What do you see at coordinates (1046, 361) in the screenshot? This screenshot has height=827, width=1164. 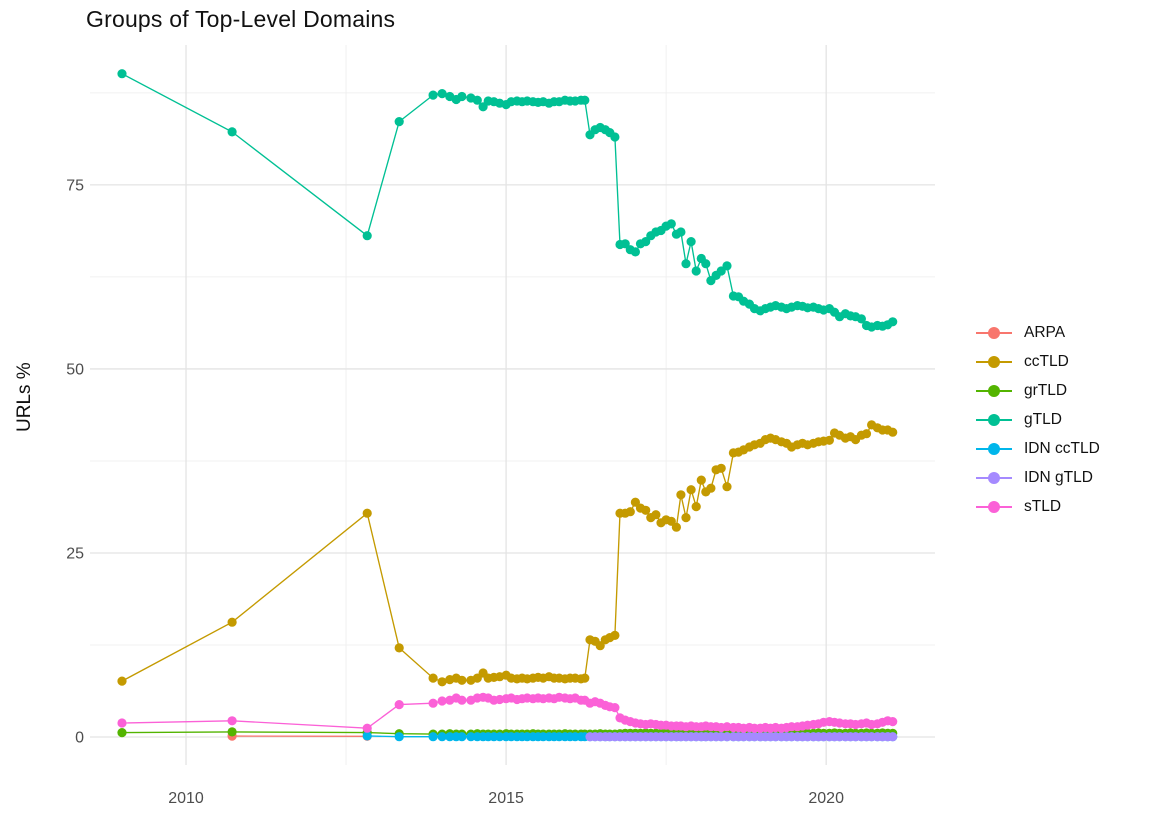 I see `legend-item-label: ccTLD` at bounding box center [1046, 361].